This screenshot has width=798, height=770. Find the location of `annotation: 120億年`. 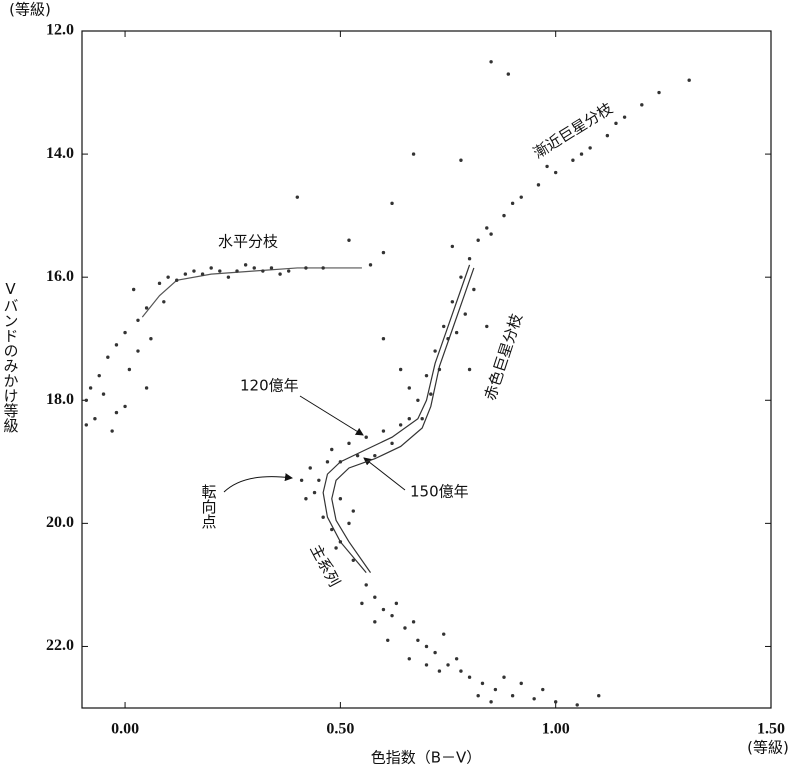

annotation: 120億年 is located at coordinates (269, 386).